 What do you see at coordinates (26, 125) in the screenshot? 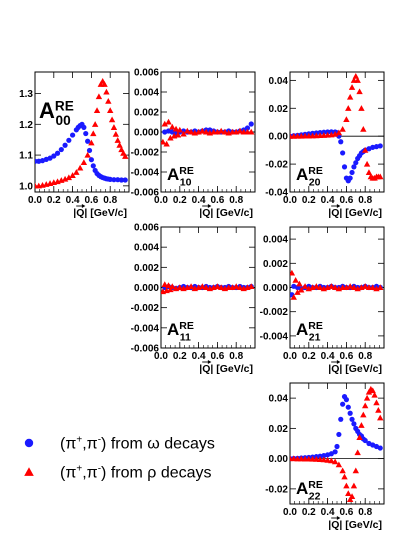
I see `y-tick-label: 1.2` at bounding box center [26, 125].